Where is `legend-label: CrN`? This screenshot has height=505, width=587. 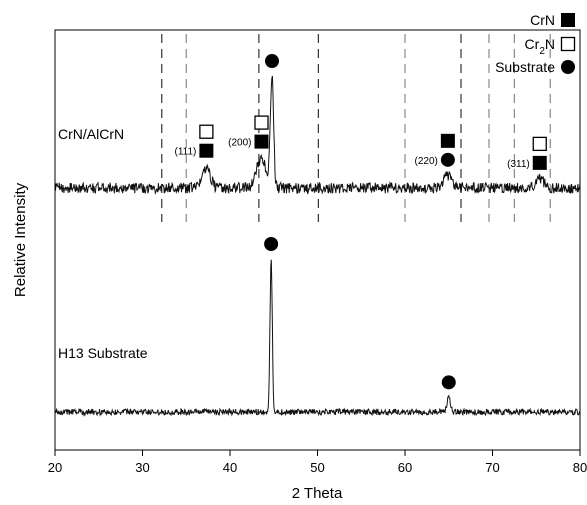 legend-label: CrN is located at coordinates (542, 20).